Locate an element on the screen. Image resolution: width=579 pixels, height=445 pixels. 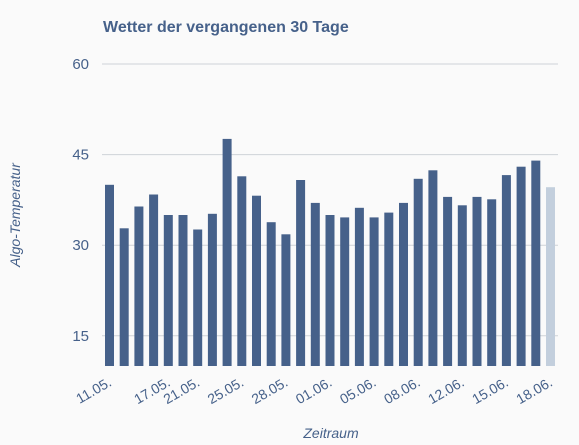
x-tick-label: 12.06. is located at coordinates (446, 390).